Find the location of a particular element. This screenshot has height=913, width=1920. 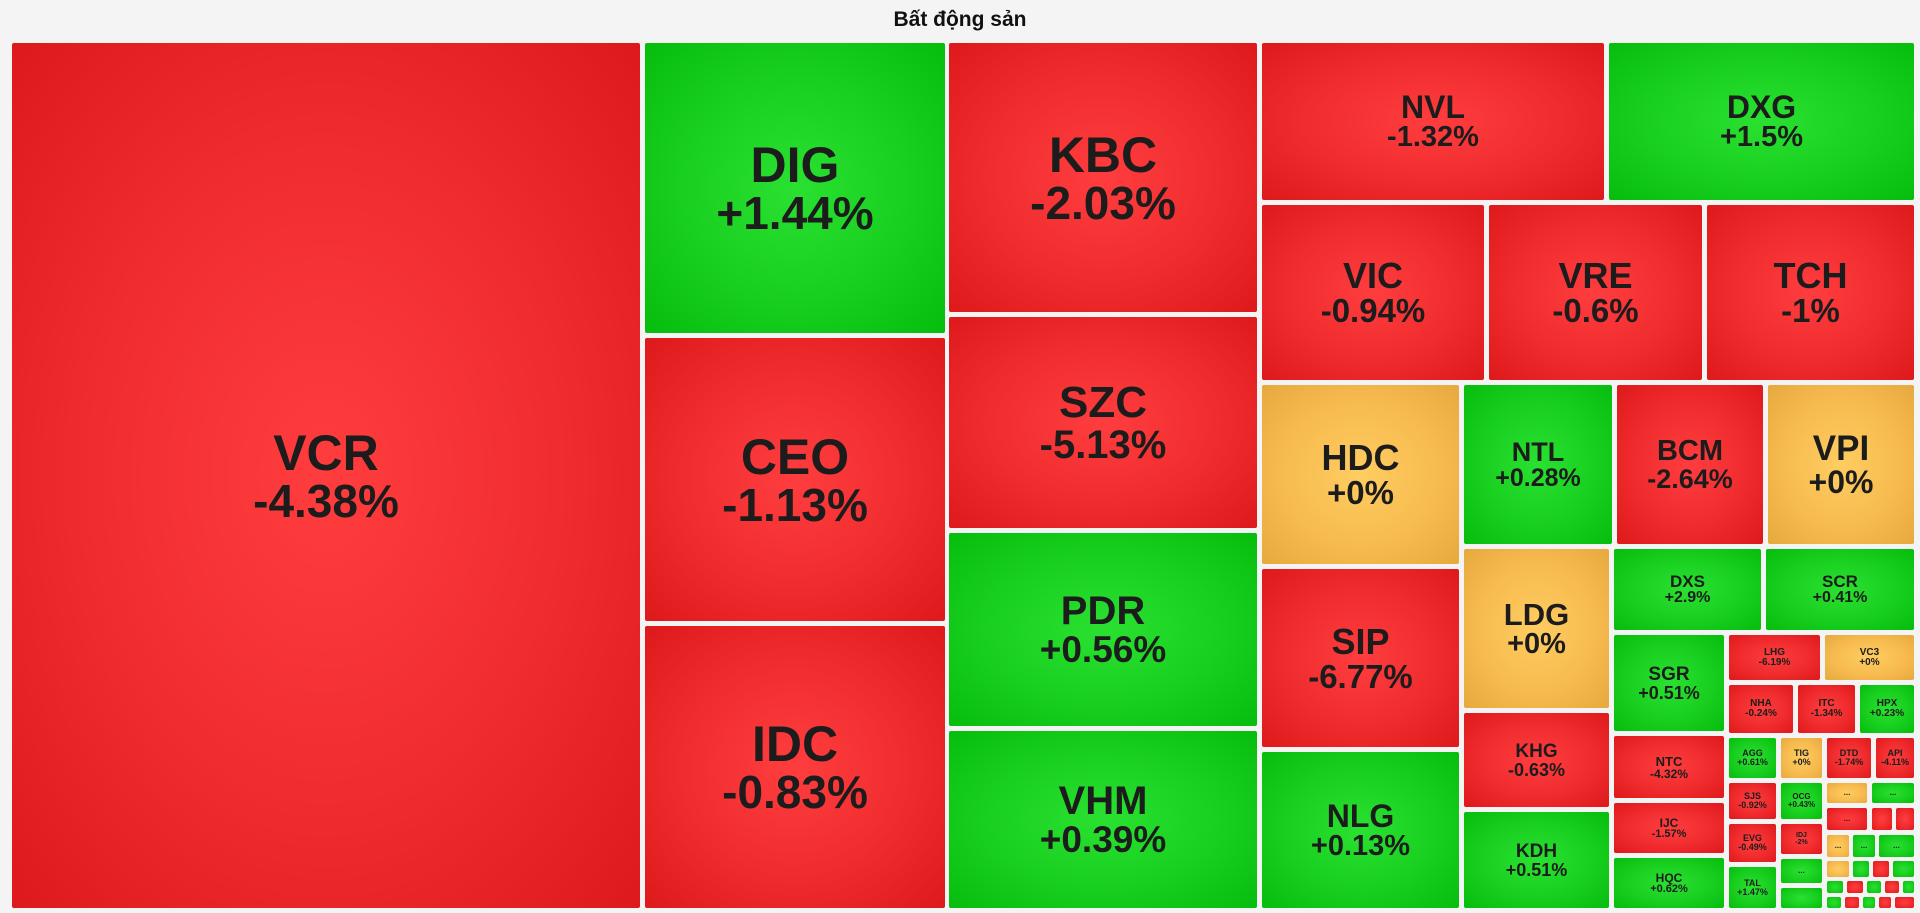

treemap-tile-kdh: KDH +0.51% is located at coordinates (1536, 860).